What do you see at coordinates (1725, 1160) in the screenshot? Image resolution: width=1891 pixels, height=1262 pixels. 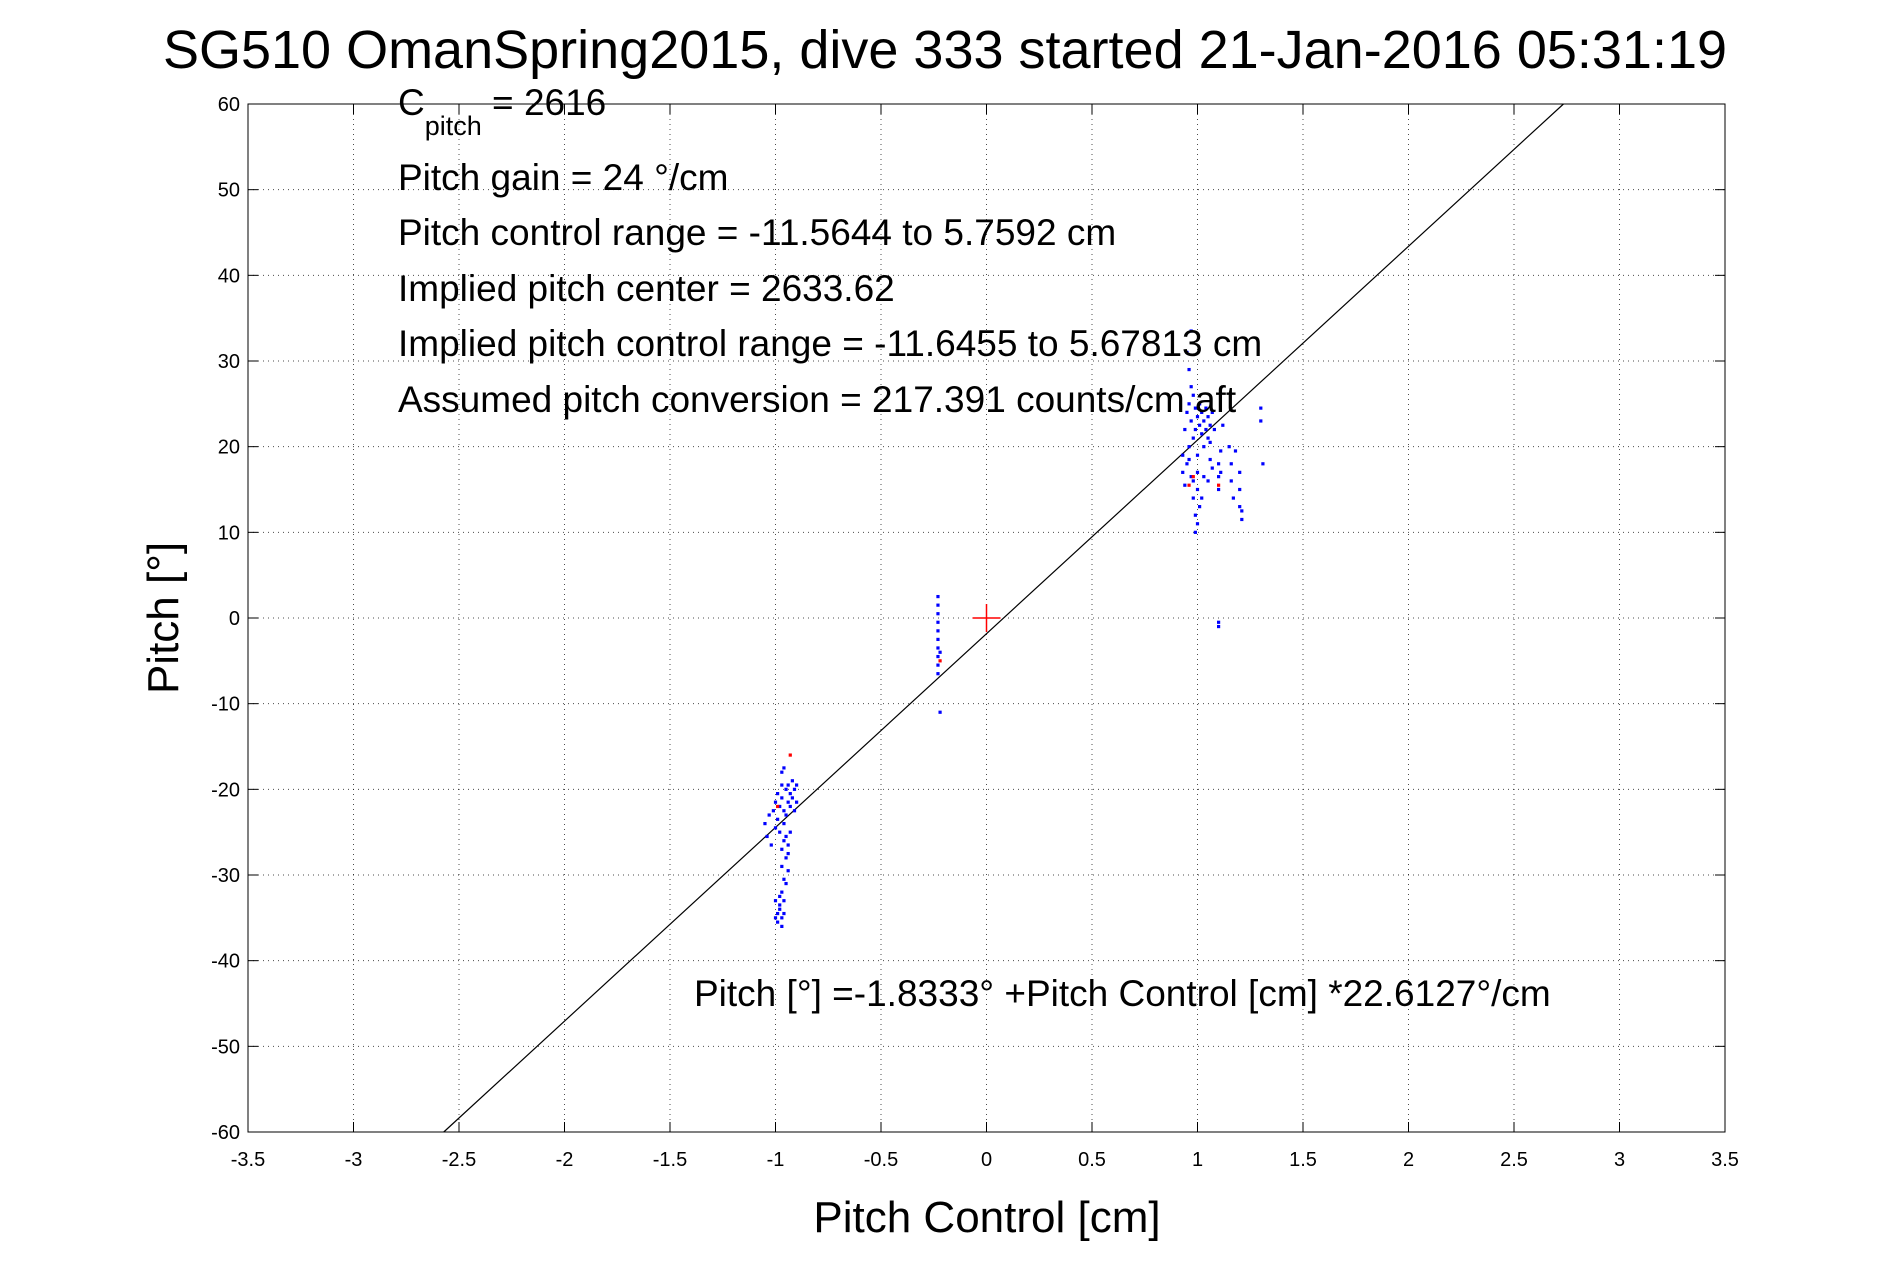 I see `x-tick-label: 3.5` at bounding box center [1725, 1160].